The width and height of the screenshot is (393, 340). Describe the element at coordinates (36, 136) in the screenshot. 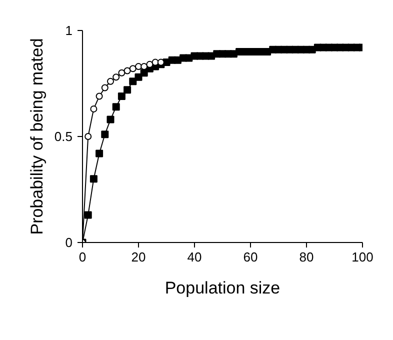

I see `y-axis-title: Probability of being mated` at that location.